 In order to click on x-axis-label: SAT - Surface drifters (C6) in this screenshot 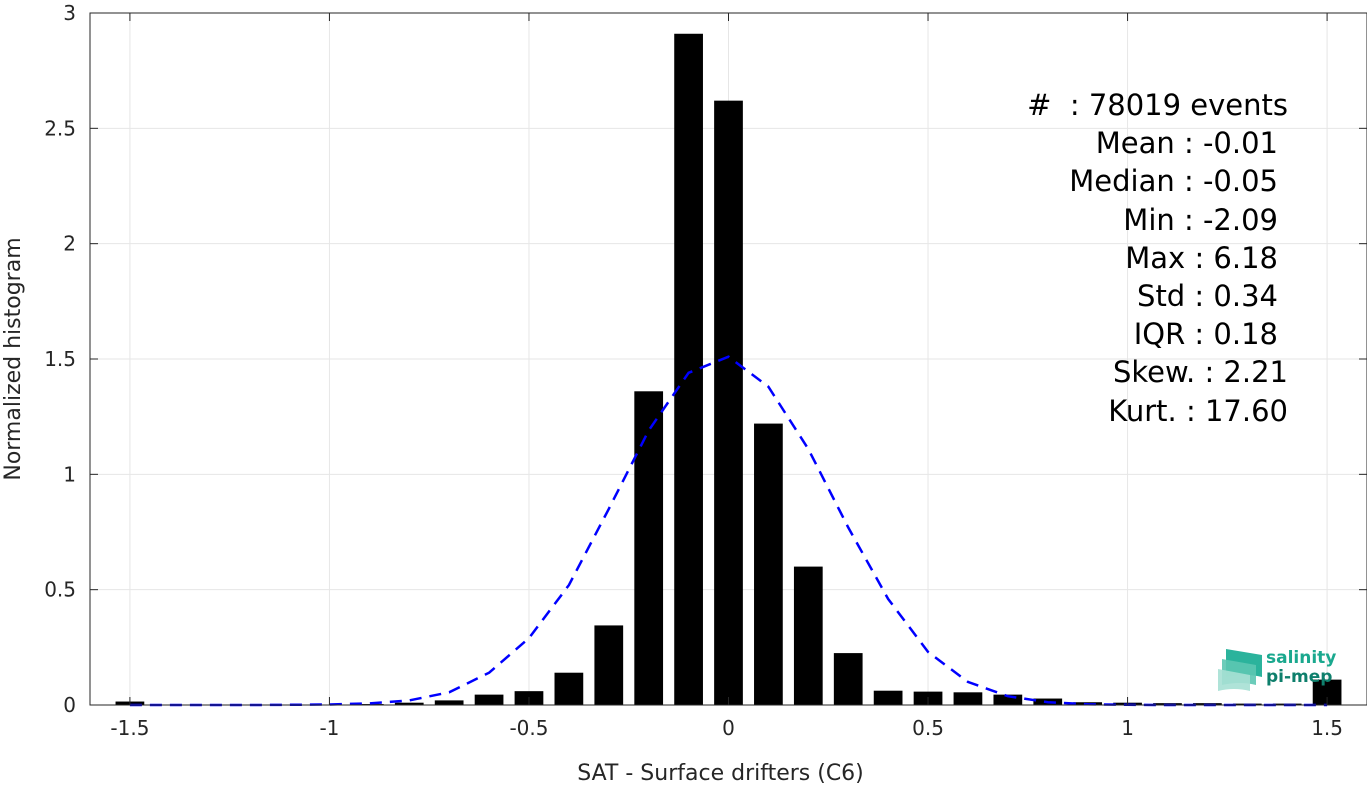, I will do `click(720, 773)`.